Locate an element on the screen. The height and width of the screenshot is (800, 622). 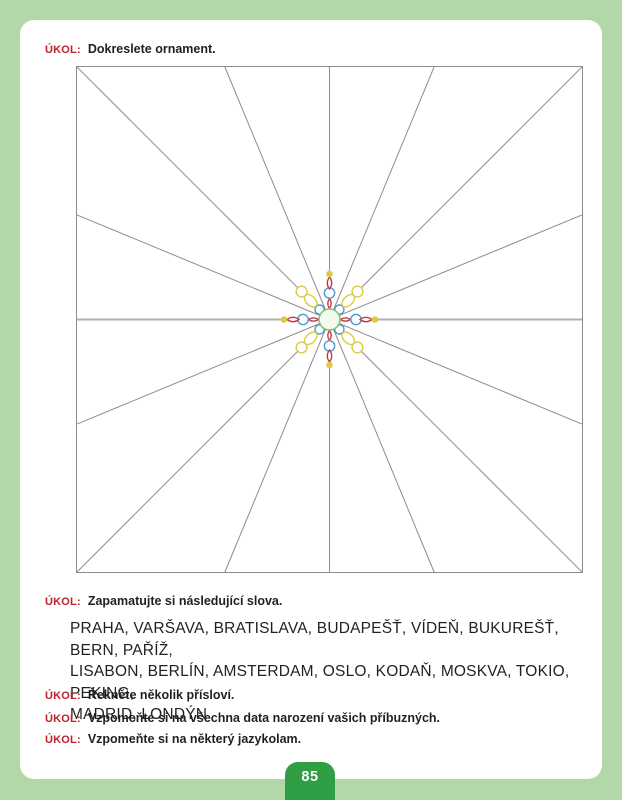
task-text: Zapamatujte si následující slova. is located at coordinates (185, 601).